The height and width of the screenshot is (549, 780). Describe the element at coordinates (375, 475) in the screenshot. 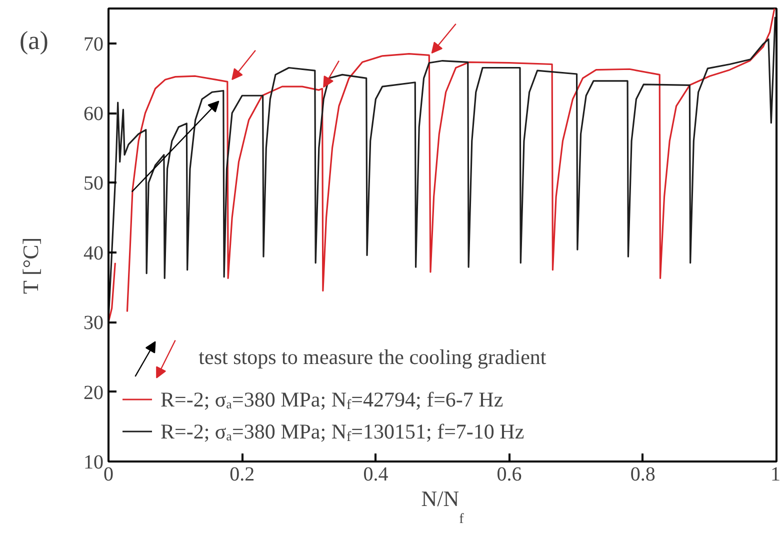

I see `x-tick-label: 0.4` at that location.